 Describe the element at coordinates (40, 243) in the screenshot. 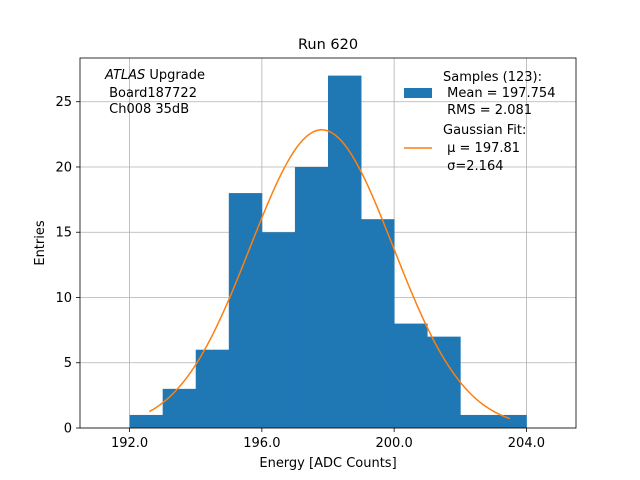

I see `y-axis-label: Entries` at that location.